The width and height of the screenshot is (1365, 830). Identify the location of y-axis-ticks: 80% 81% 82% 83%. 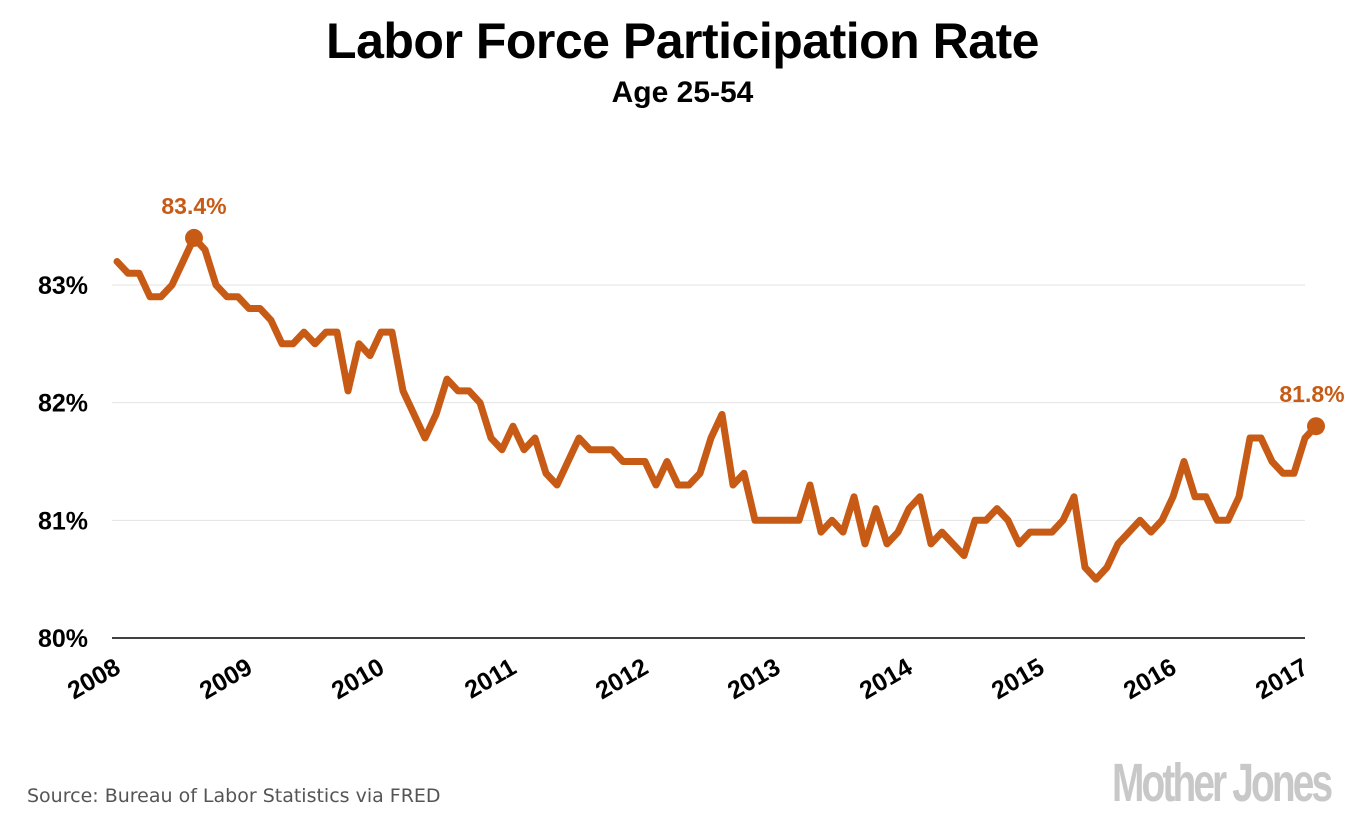
(63, 462).